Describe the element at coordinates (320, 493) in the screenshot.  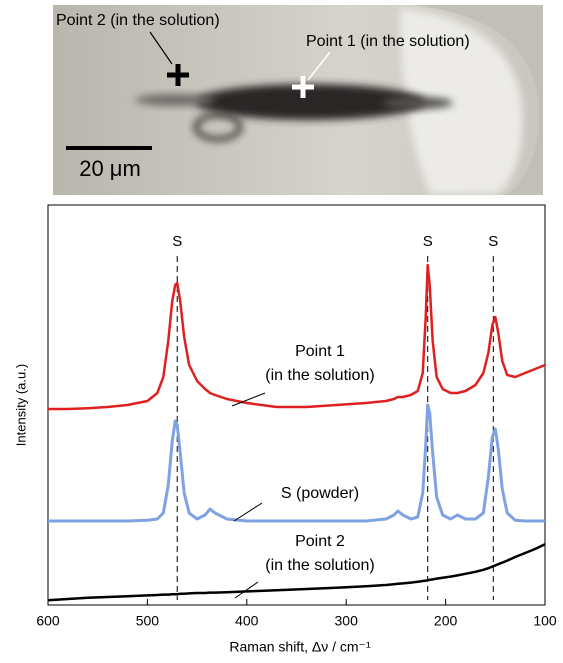
I see `series-label: S (powder)` at that location.